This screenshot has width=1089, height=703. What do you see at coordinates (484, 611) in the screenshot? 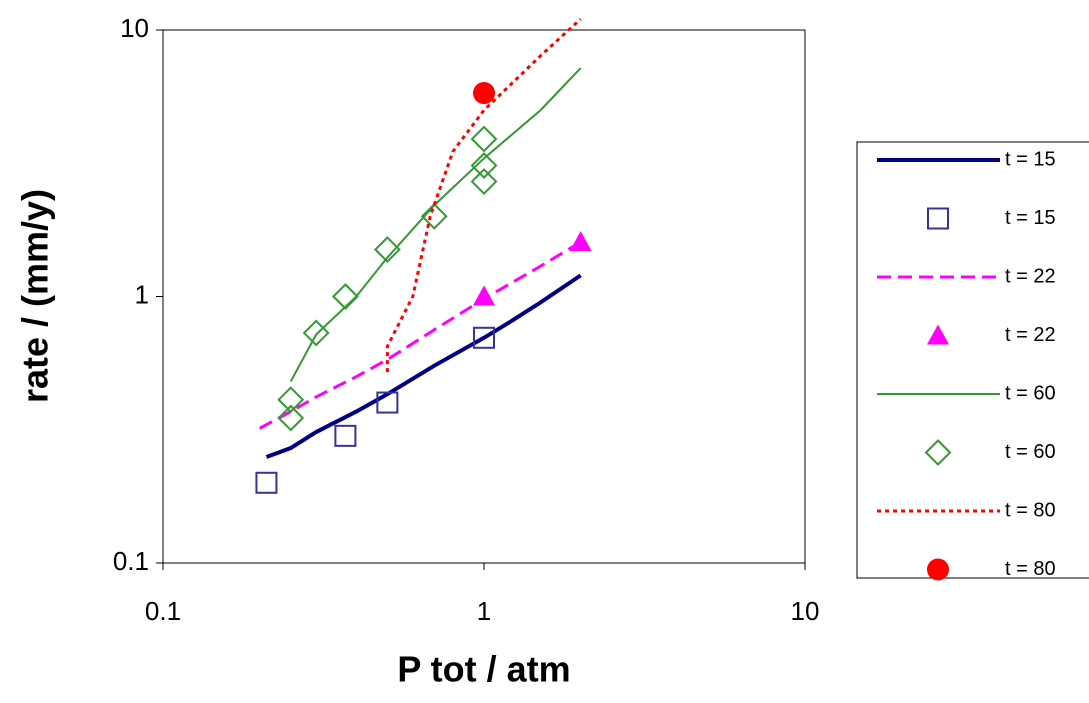
I see `x-tick-label: 1` at bounding box center [484, 611].